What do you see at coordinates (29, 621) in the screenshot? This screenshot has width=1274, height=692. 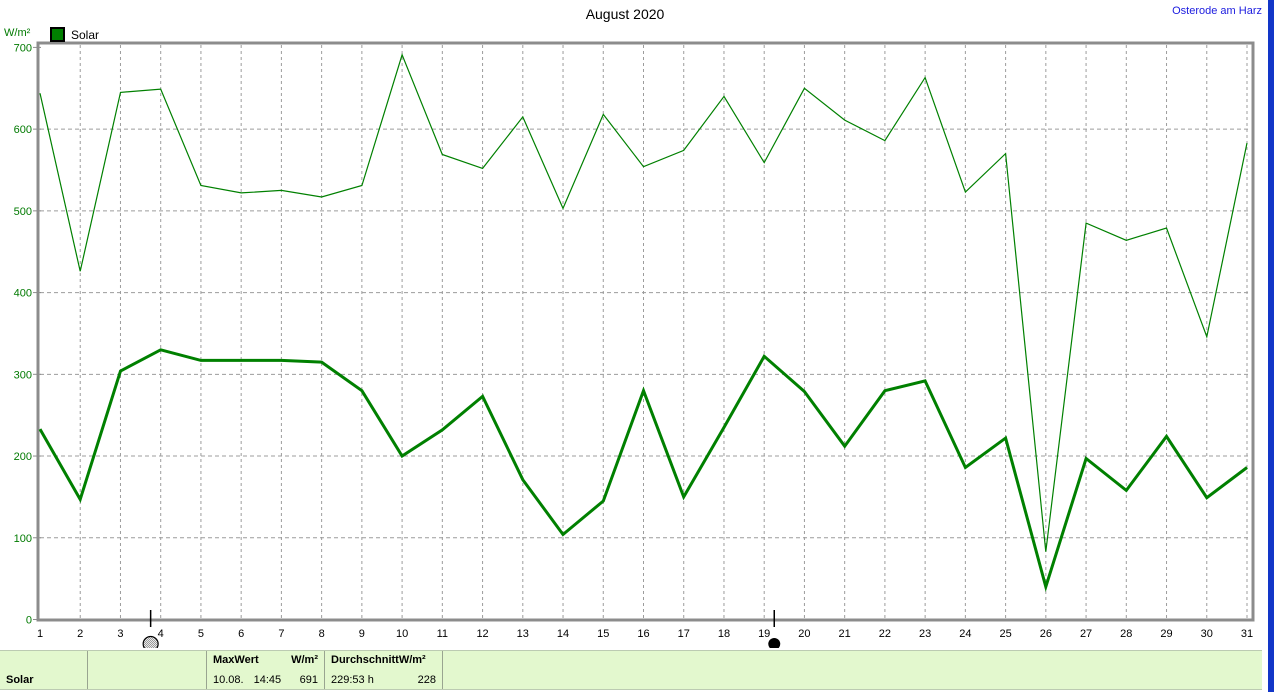 I see `y-axis-tick-label: 0` at bounding box center [29, 621].